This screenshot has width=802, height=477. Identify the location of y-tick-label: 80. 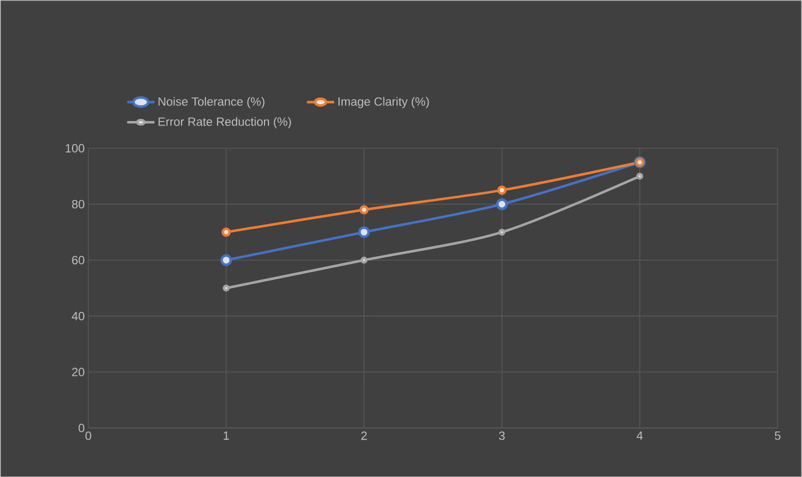
(78, 204).